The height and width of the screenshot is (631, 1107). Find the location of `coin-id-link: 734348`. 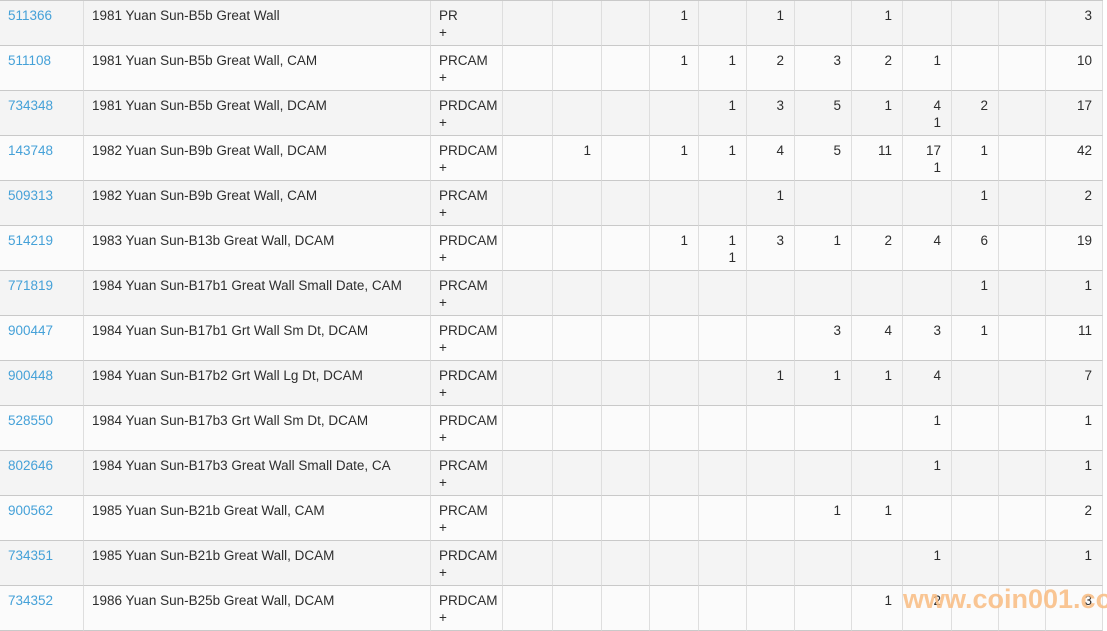

coin-id-link: 734348 is located at coordinates (31, 105).